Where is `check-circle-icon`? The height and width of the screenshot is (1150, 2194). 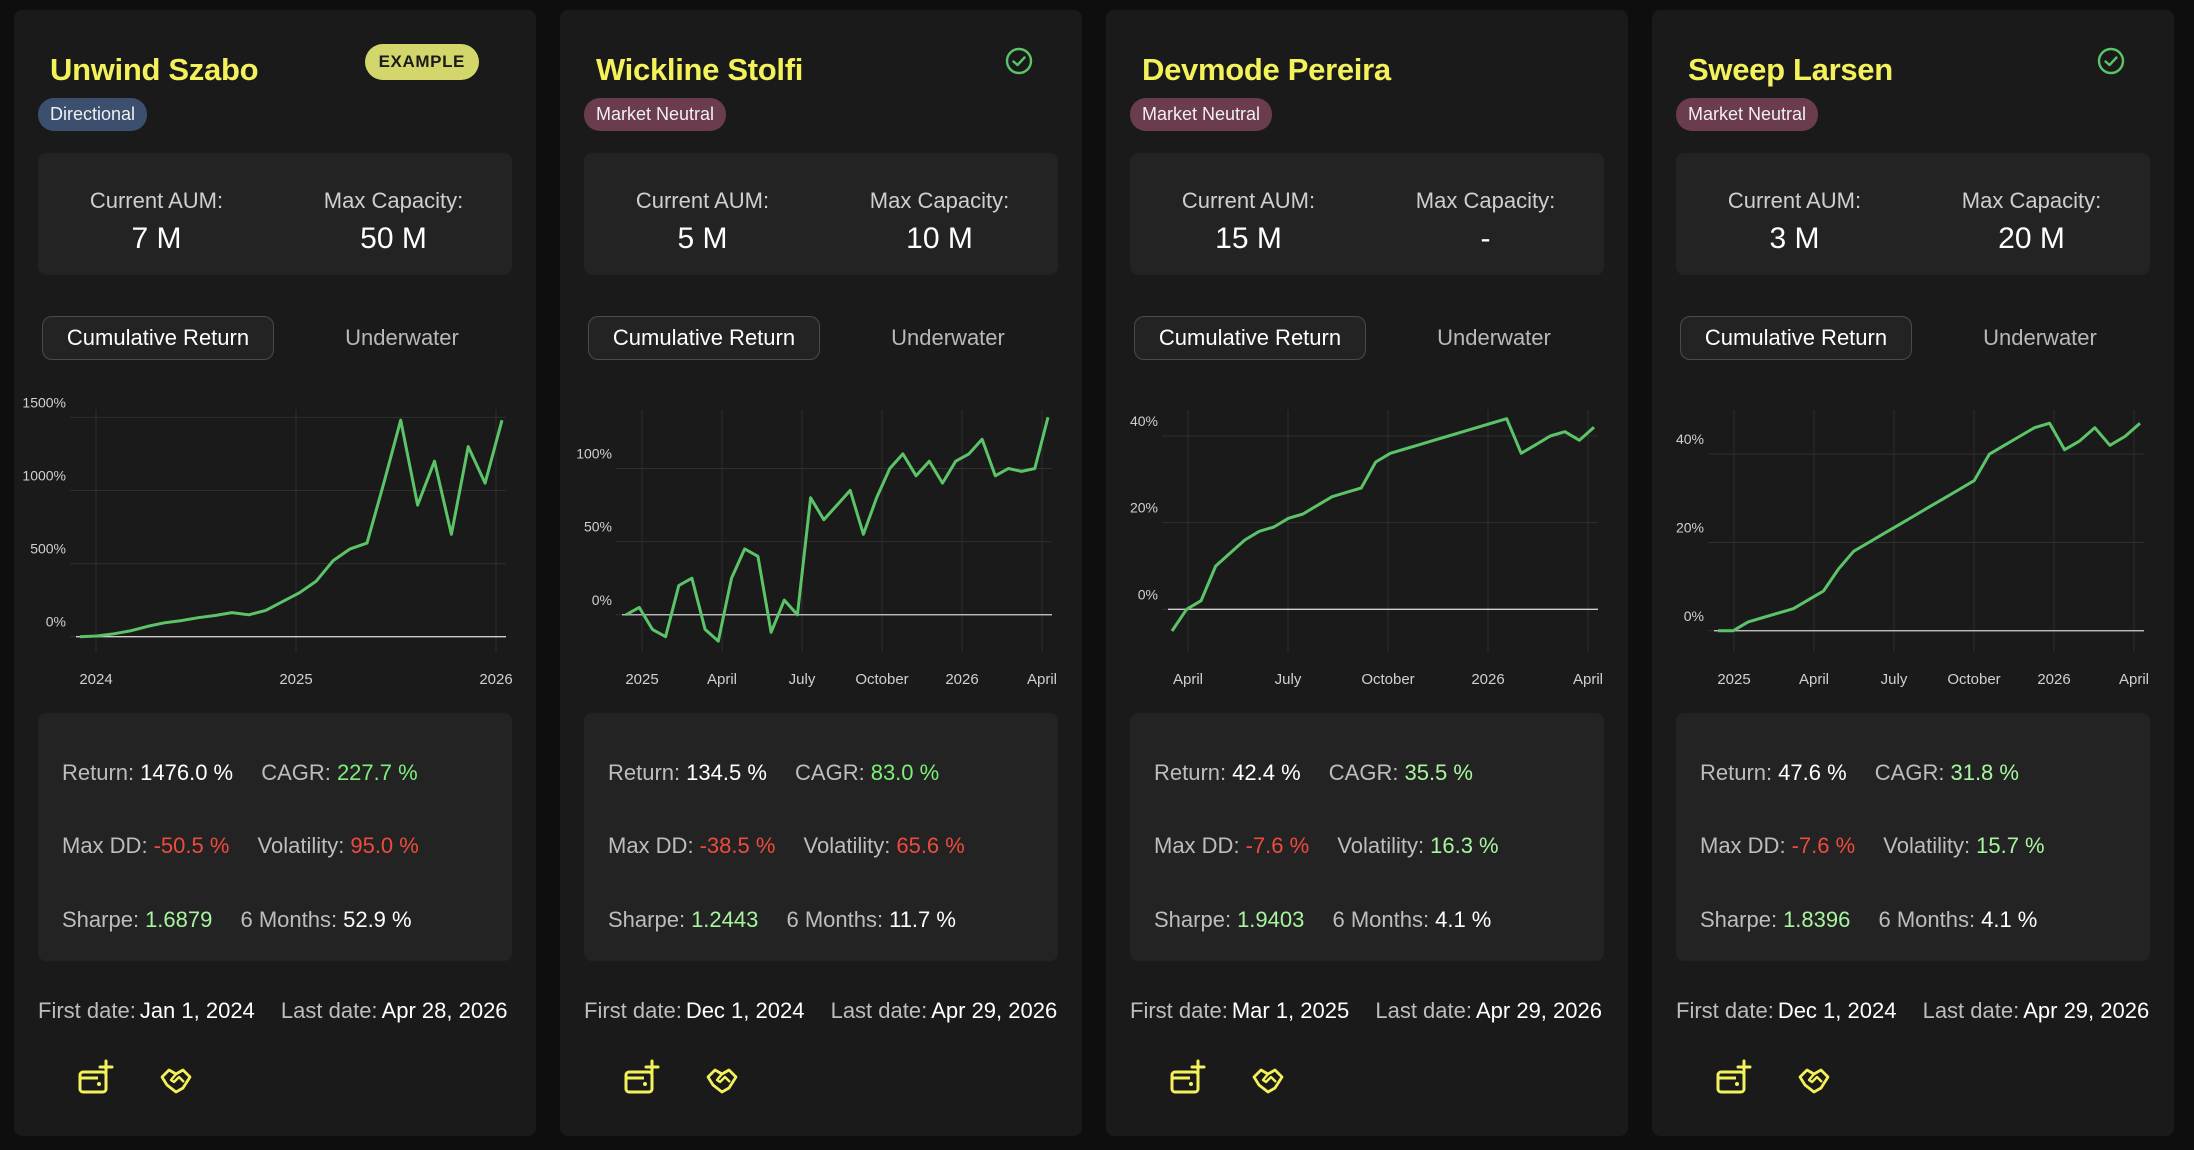 check-circle-icon is located at coordinates (1019, 61).